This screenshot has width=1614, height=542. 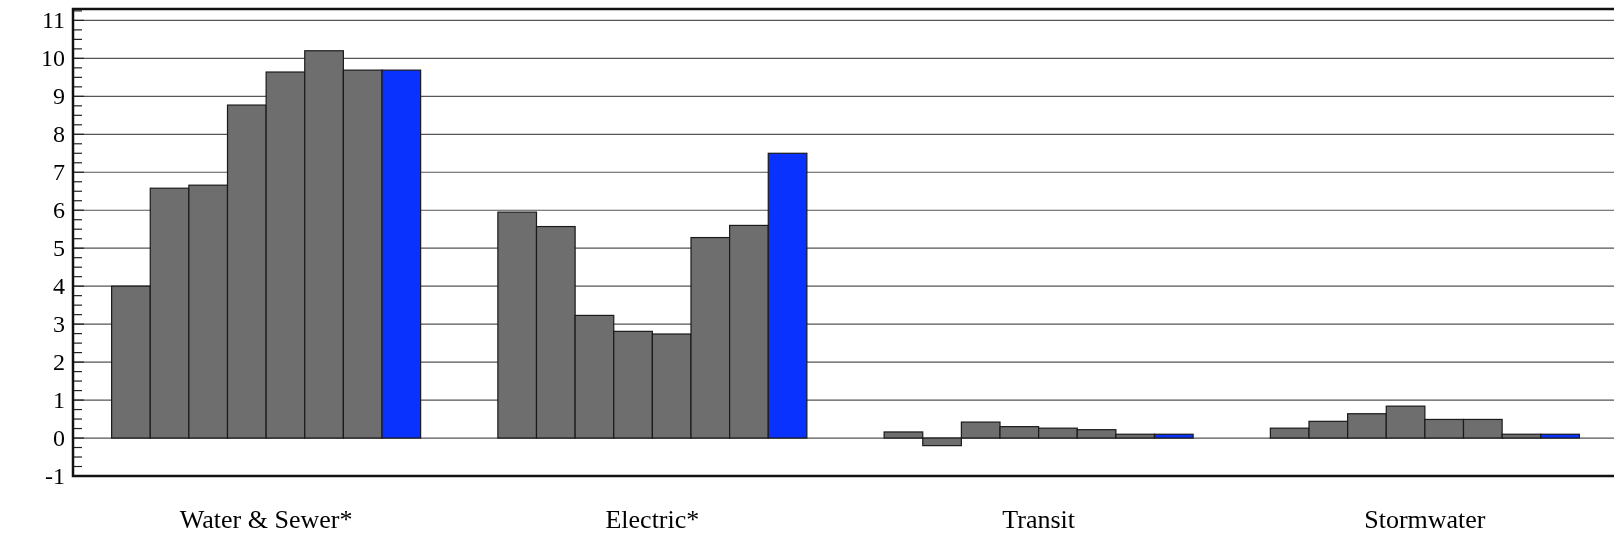 What do you see at coordinates (59, 400) in the screenshot?
I see `y-tick-label: 1` at bounding box center [59, 400].